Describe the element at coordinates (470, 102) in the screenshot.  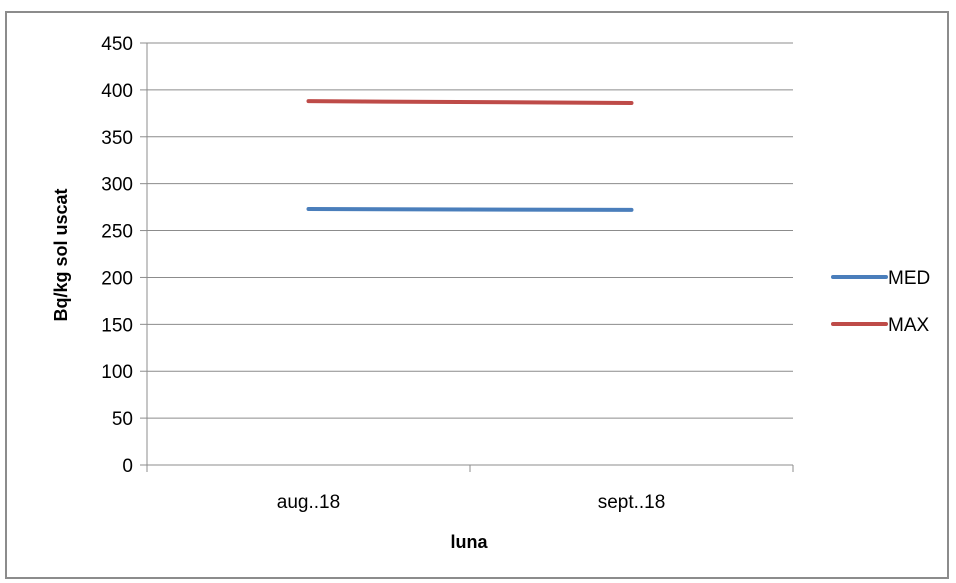
I see `series-line-max` at that location.